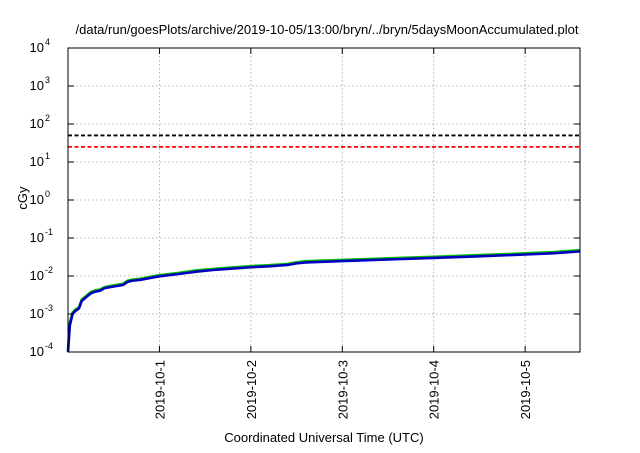  I want to click on y-tick-exponent: 3, so click(47, 80).